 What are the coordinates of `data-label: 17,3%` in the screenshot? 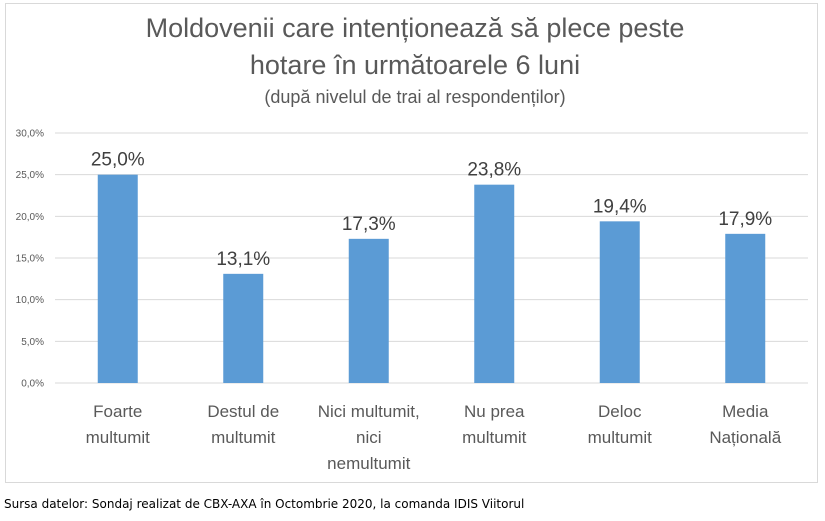 It's located at (369, 224).